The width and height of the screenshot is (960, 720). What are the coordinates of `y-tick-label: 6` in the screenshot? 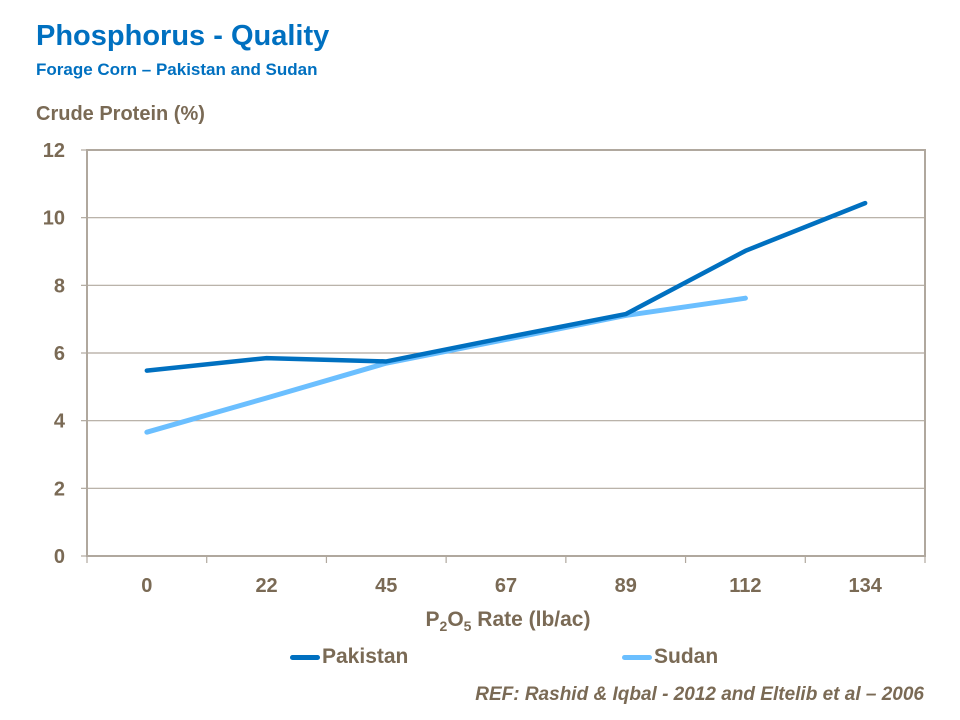 It's located at (59, 354).